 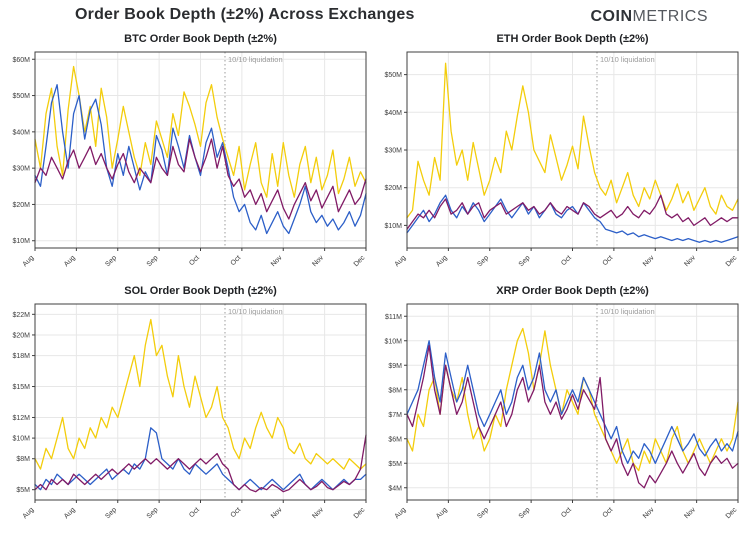 I want to click on svg-text: $60M, so click(x=21, y=60).